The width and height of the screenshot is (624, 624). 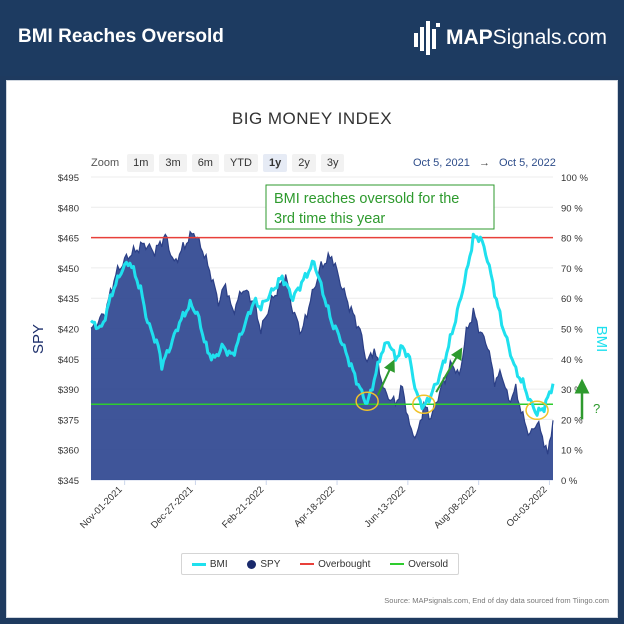 I want to click on zoom-button-6m: 6m, so click(x=205, y=163).